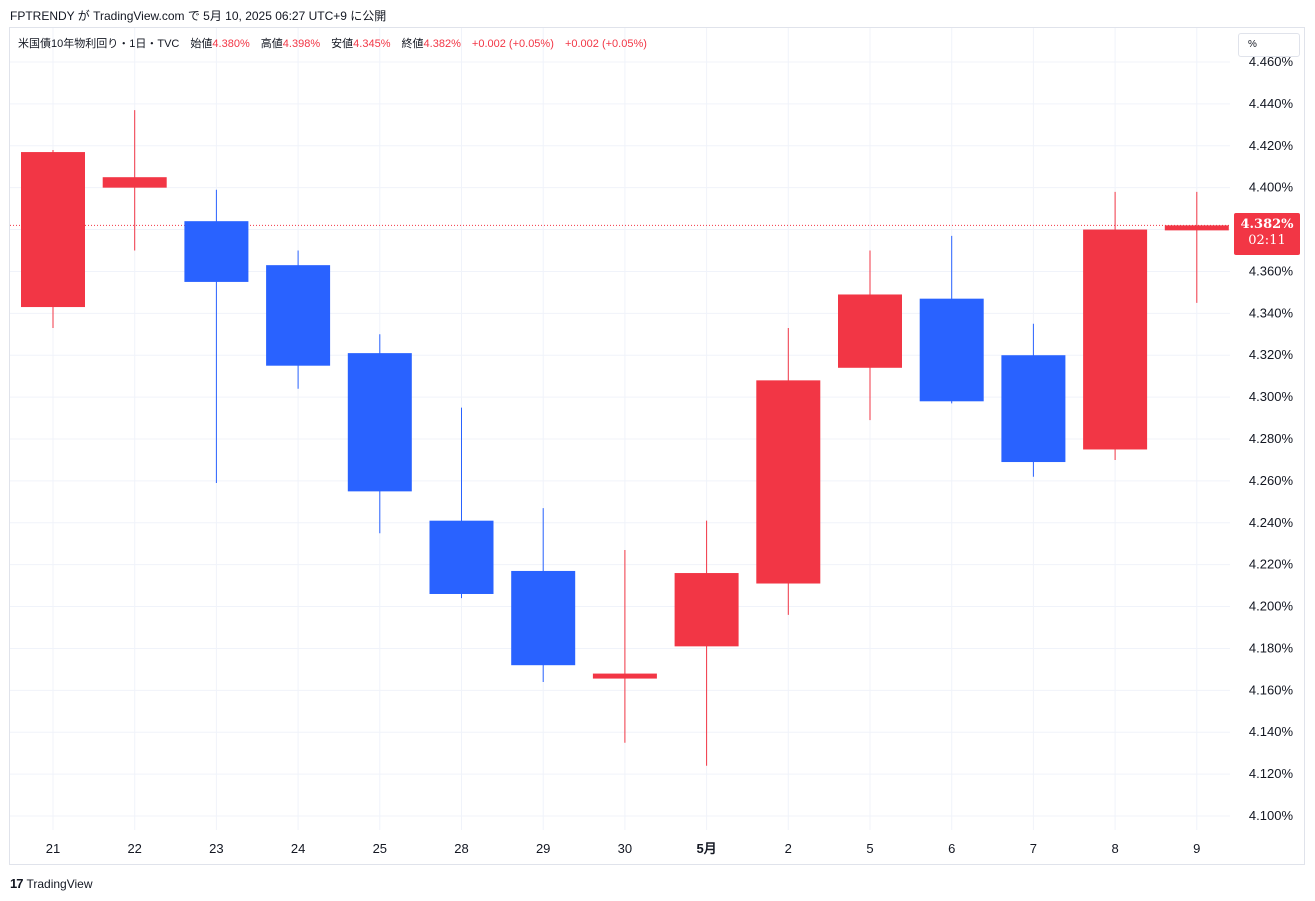 The height and width of the screenshot is (901, 1315). What do you see at coordinates (298, 848) in the screenshot?
I see `x-tick-label: 24` at bounding box center [298, 848].